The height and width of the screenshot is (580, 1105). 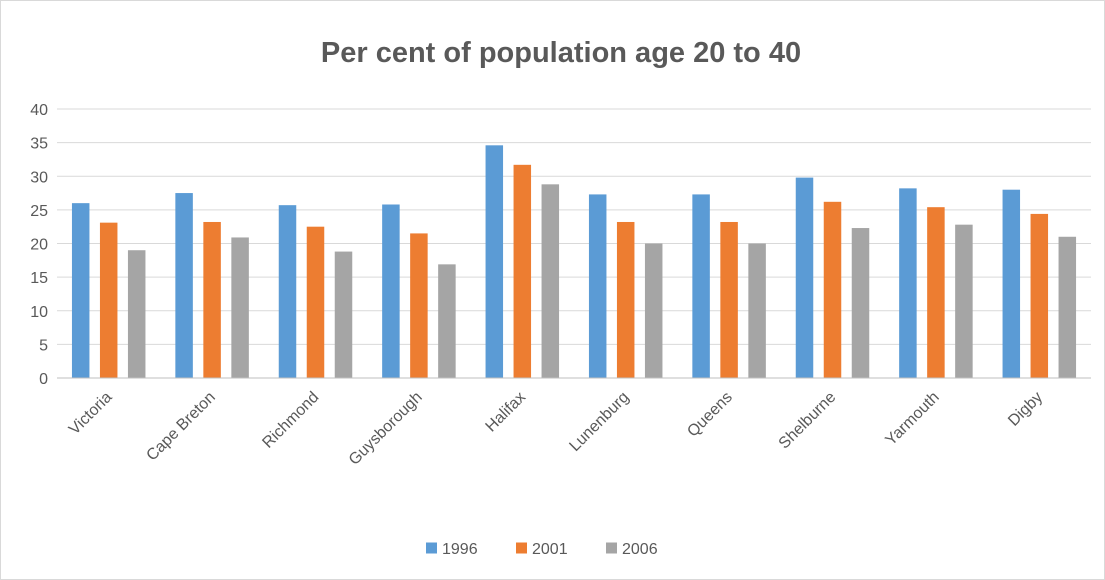 I want to click on bar-guysborough-2006, so click(x=447, y=321).